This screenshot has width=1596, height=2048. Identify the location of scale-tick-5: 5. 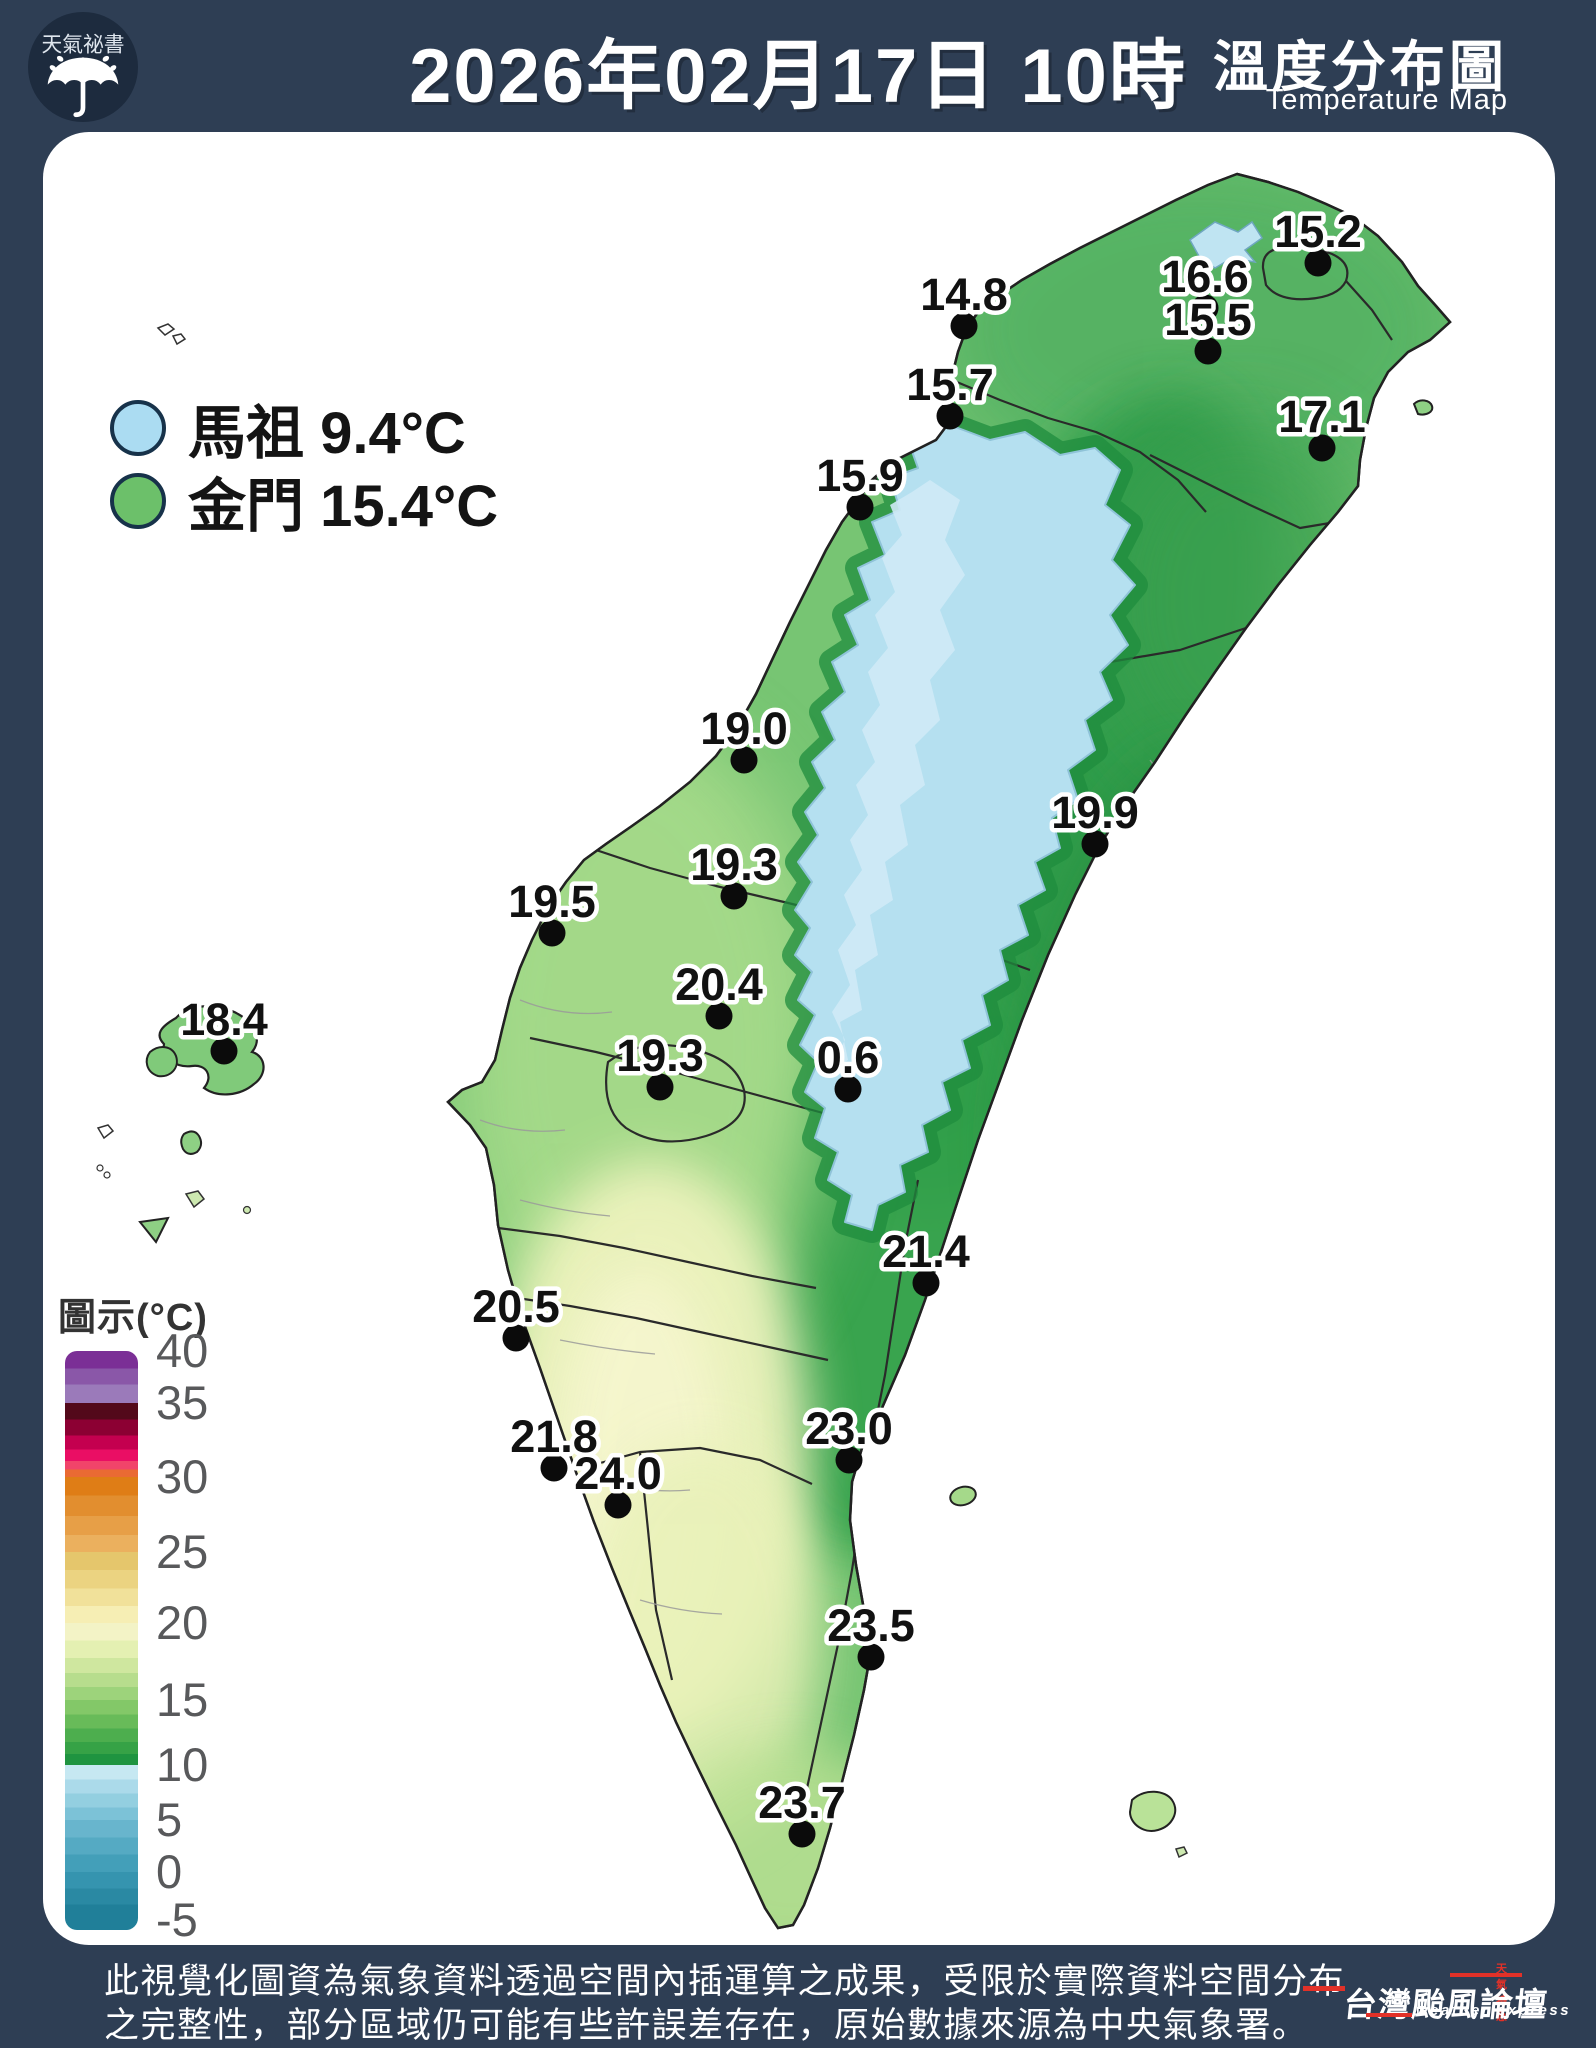
(169, 1819).